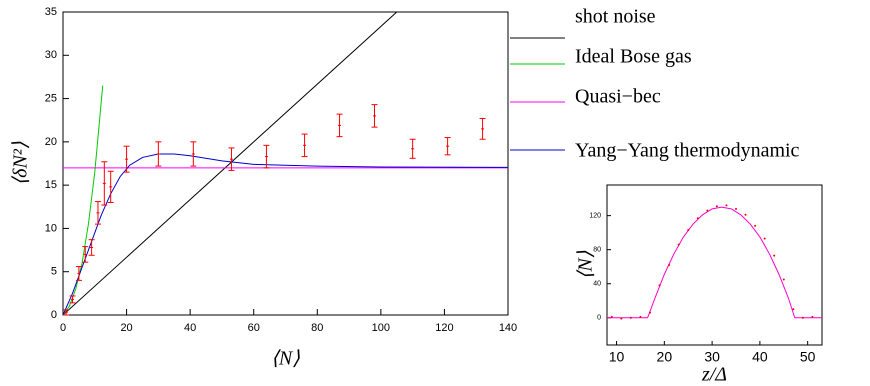 Image resolution: width=870 pixels, height=386 pixels. Describe the element at coordinates (597, 250) in the screenshot. I see `y-tick-label: 80` at that location.